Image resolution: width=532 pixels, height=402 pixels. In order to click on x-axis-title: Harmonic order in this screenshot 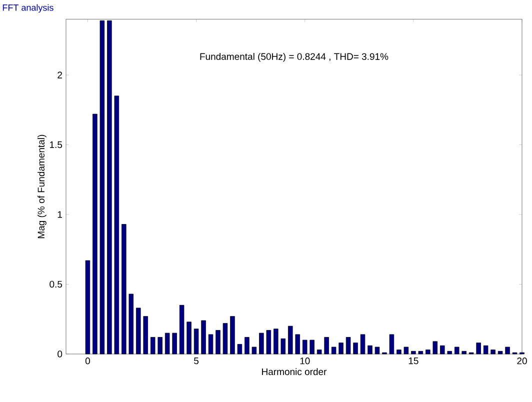, I will do `click(294, 372)`.